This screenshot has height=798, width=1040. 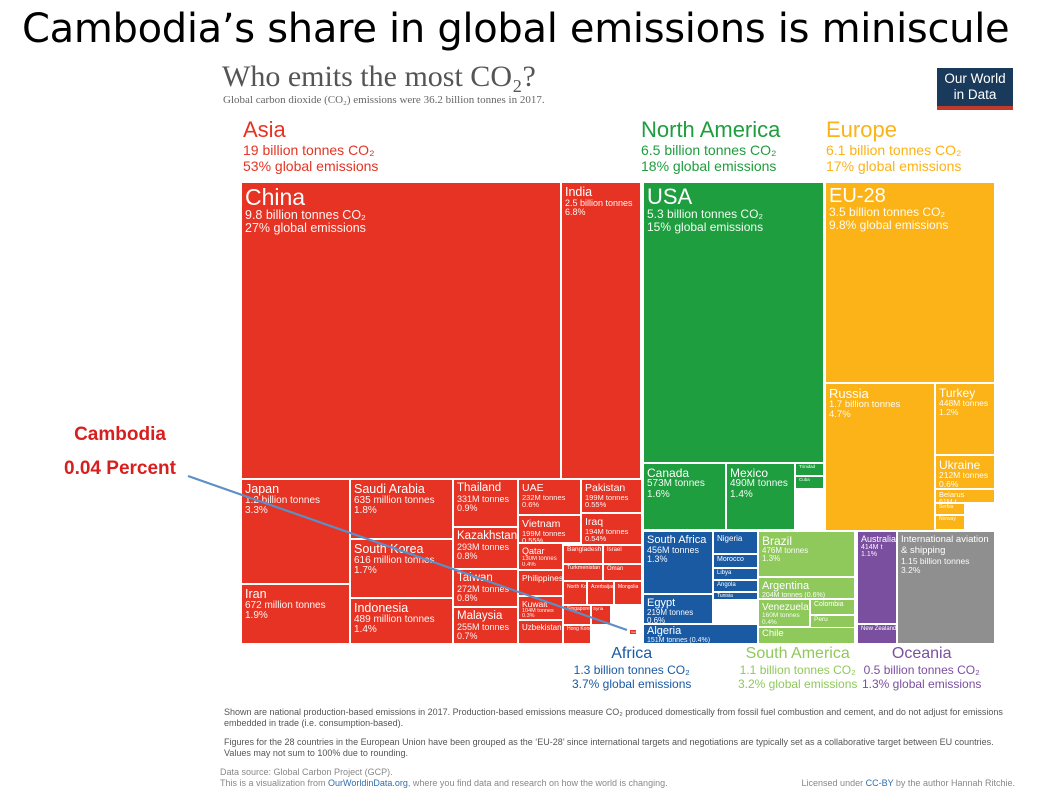 I want to click on treemap-cell-philippines: Philippines, so click(x=540, y=583).